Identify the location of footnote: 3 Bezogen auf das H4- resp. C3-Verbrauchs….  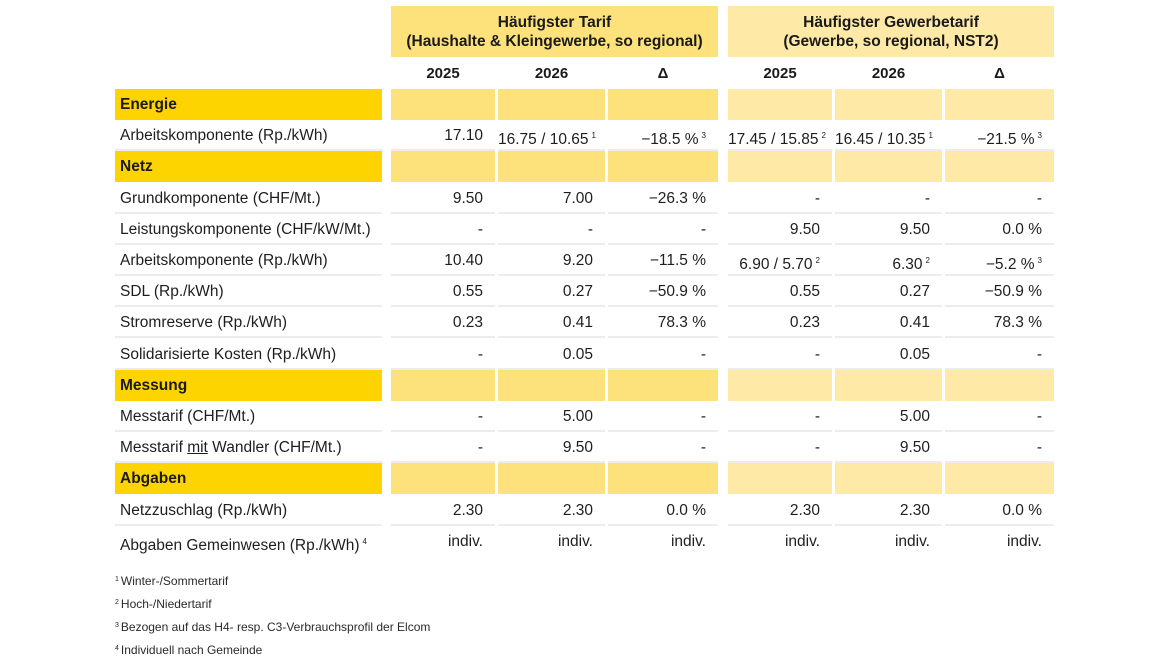
(273, 627).